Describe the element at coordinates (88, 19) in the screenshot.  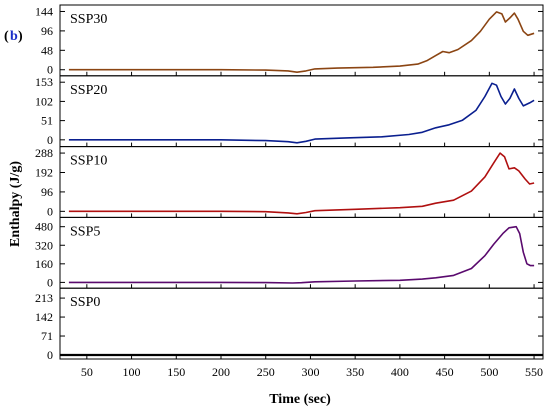
I see `panel-label: SSP30` at that location.